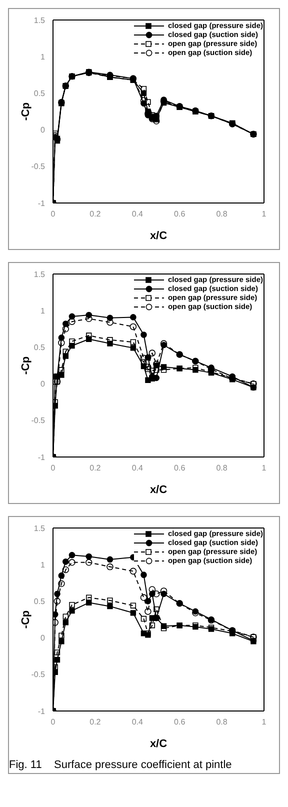 This screenshot has width=288, height=807. I want to click on caption: Fig. 11 Surface pressure coefficient at pintle, so click(121, 765).